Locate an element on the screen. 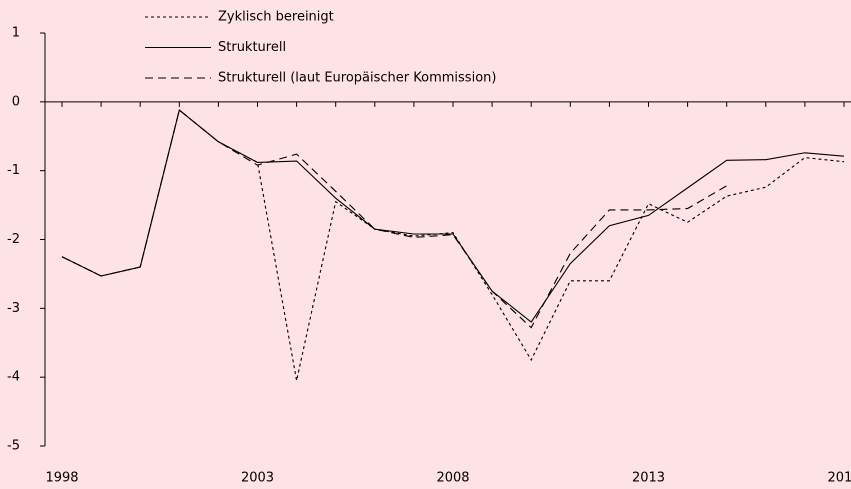 This screenshot has width=851, height=489. x-tick-label: 2018 is located at coordinates (839, 478).